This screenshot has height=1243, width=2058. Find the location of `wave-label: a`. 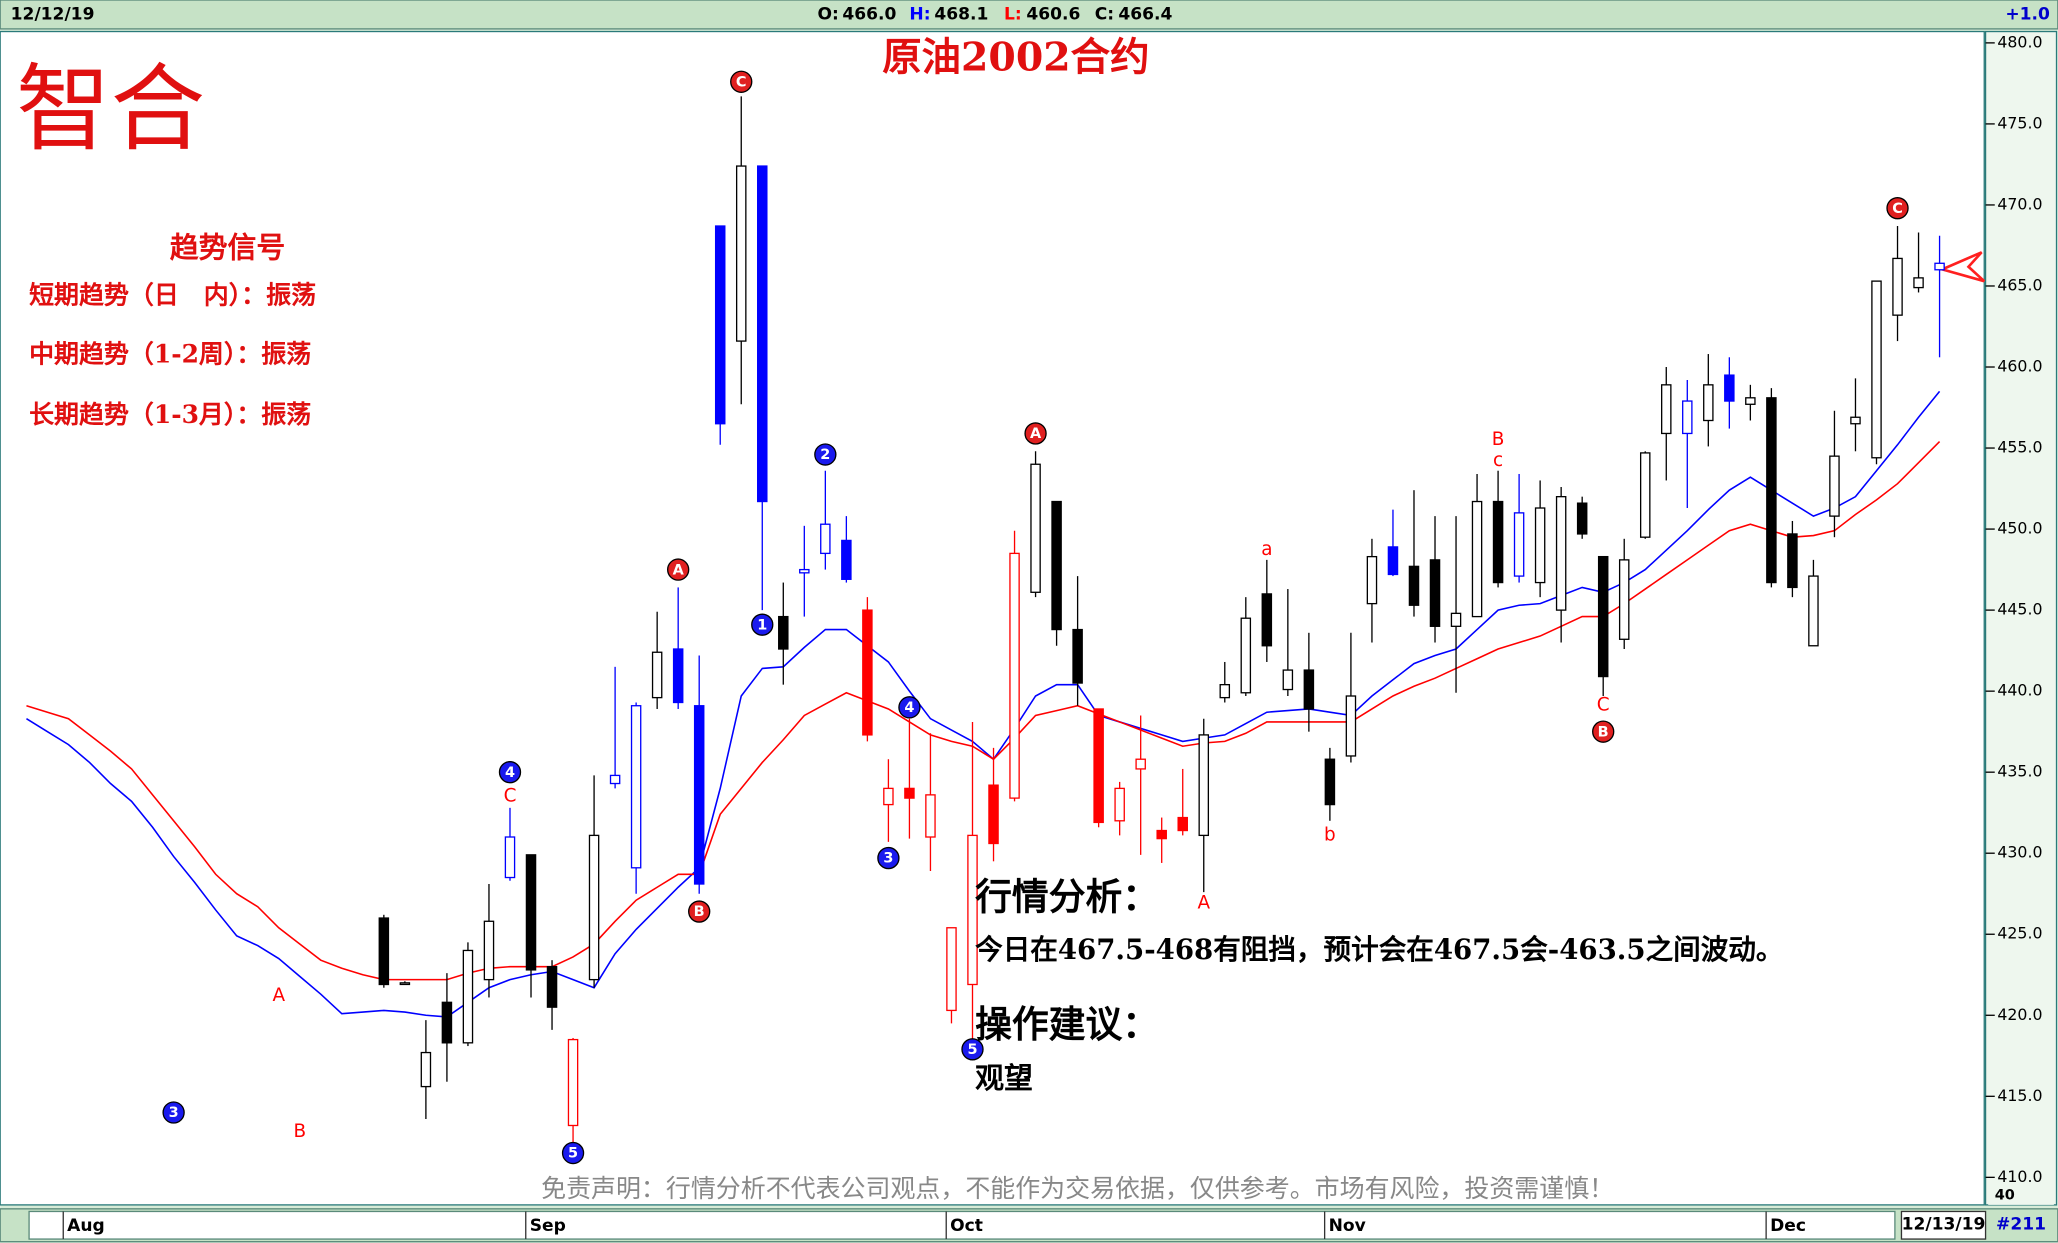

wave-label: a is located at coordinates (1266, 549).